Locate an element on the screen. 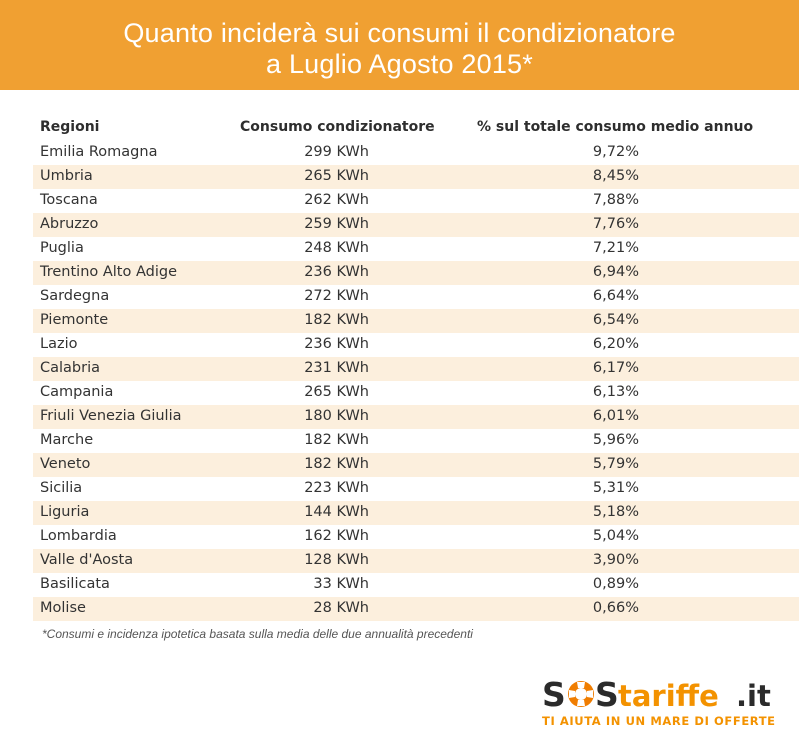  cell-consumo: 28 KWh is located at coordinates (341, 608).